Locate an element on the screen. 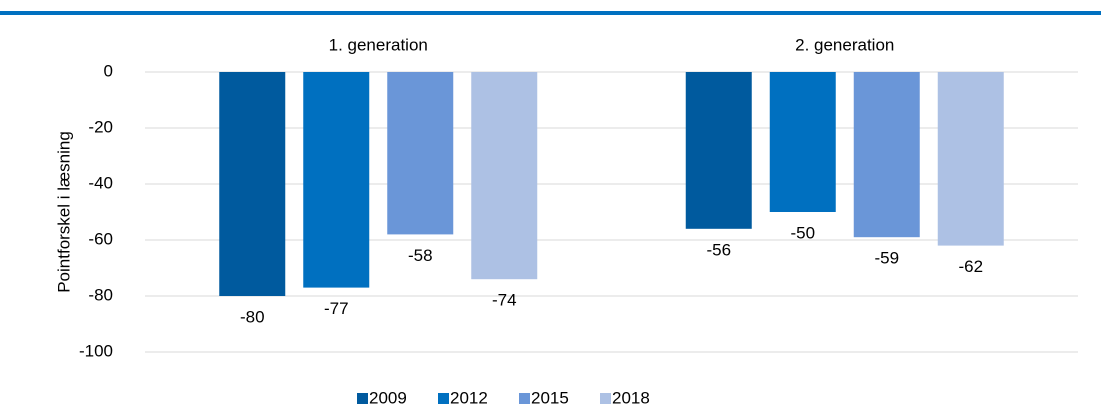 This screenshot has width=1101, height=408. y-tick-label: -80 is located at coordinates (100, 294).